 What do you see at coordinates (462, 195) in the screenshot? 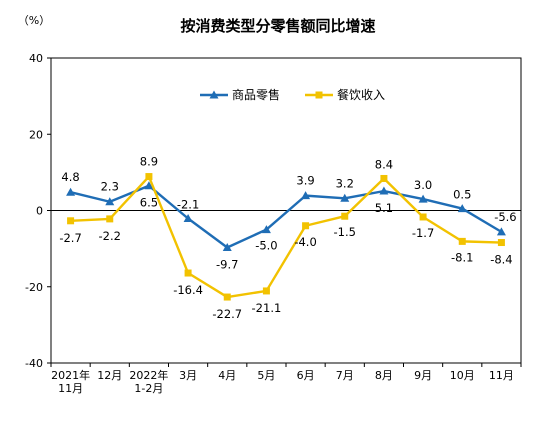
I see `data-label: 0.5` at bounding box center [462, 195].